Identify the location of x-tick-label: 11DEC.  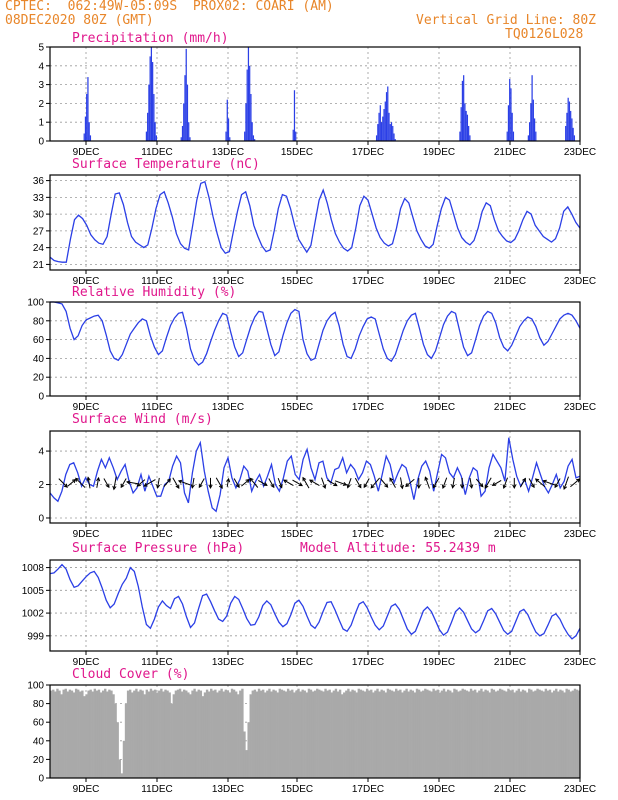
(157, 152).